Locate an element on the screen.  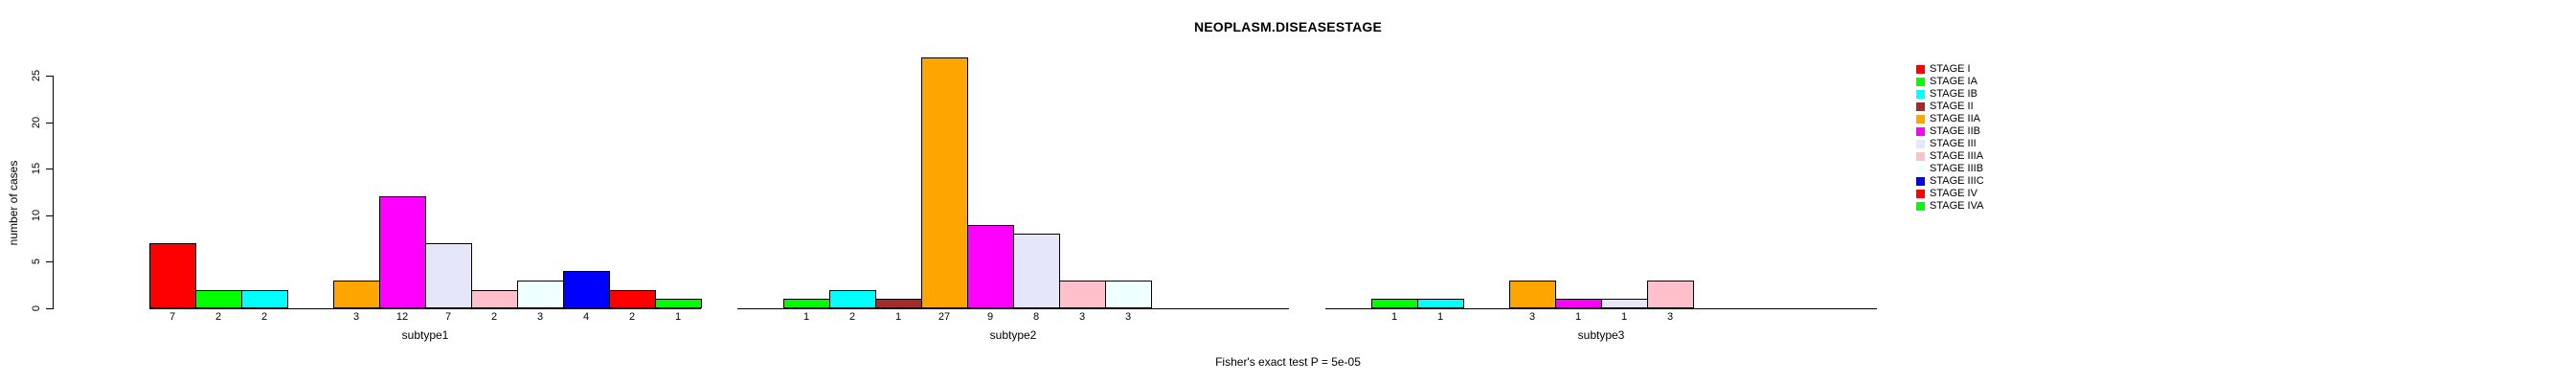
legend-item: STAGE IV is located at coordinates (1950, 194).